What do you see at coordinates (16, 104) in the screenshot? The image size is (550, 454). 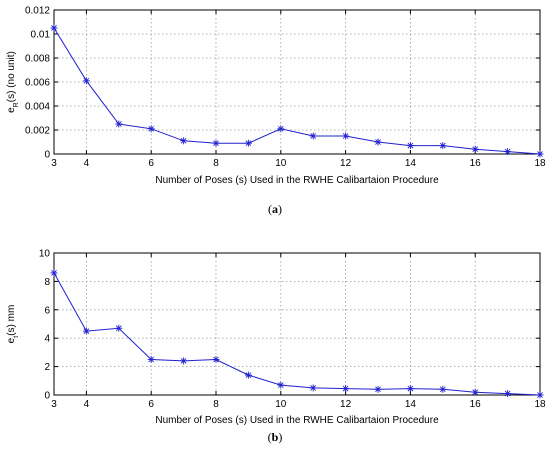 I see `y-axis-label-subscript: R` at bounding box center [16, 104].